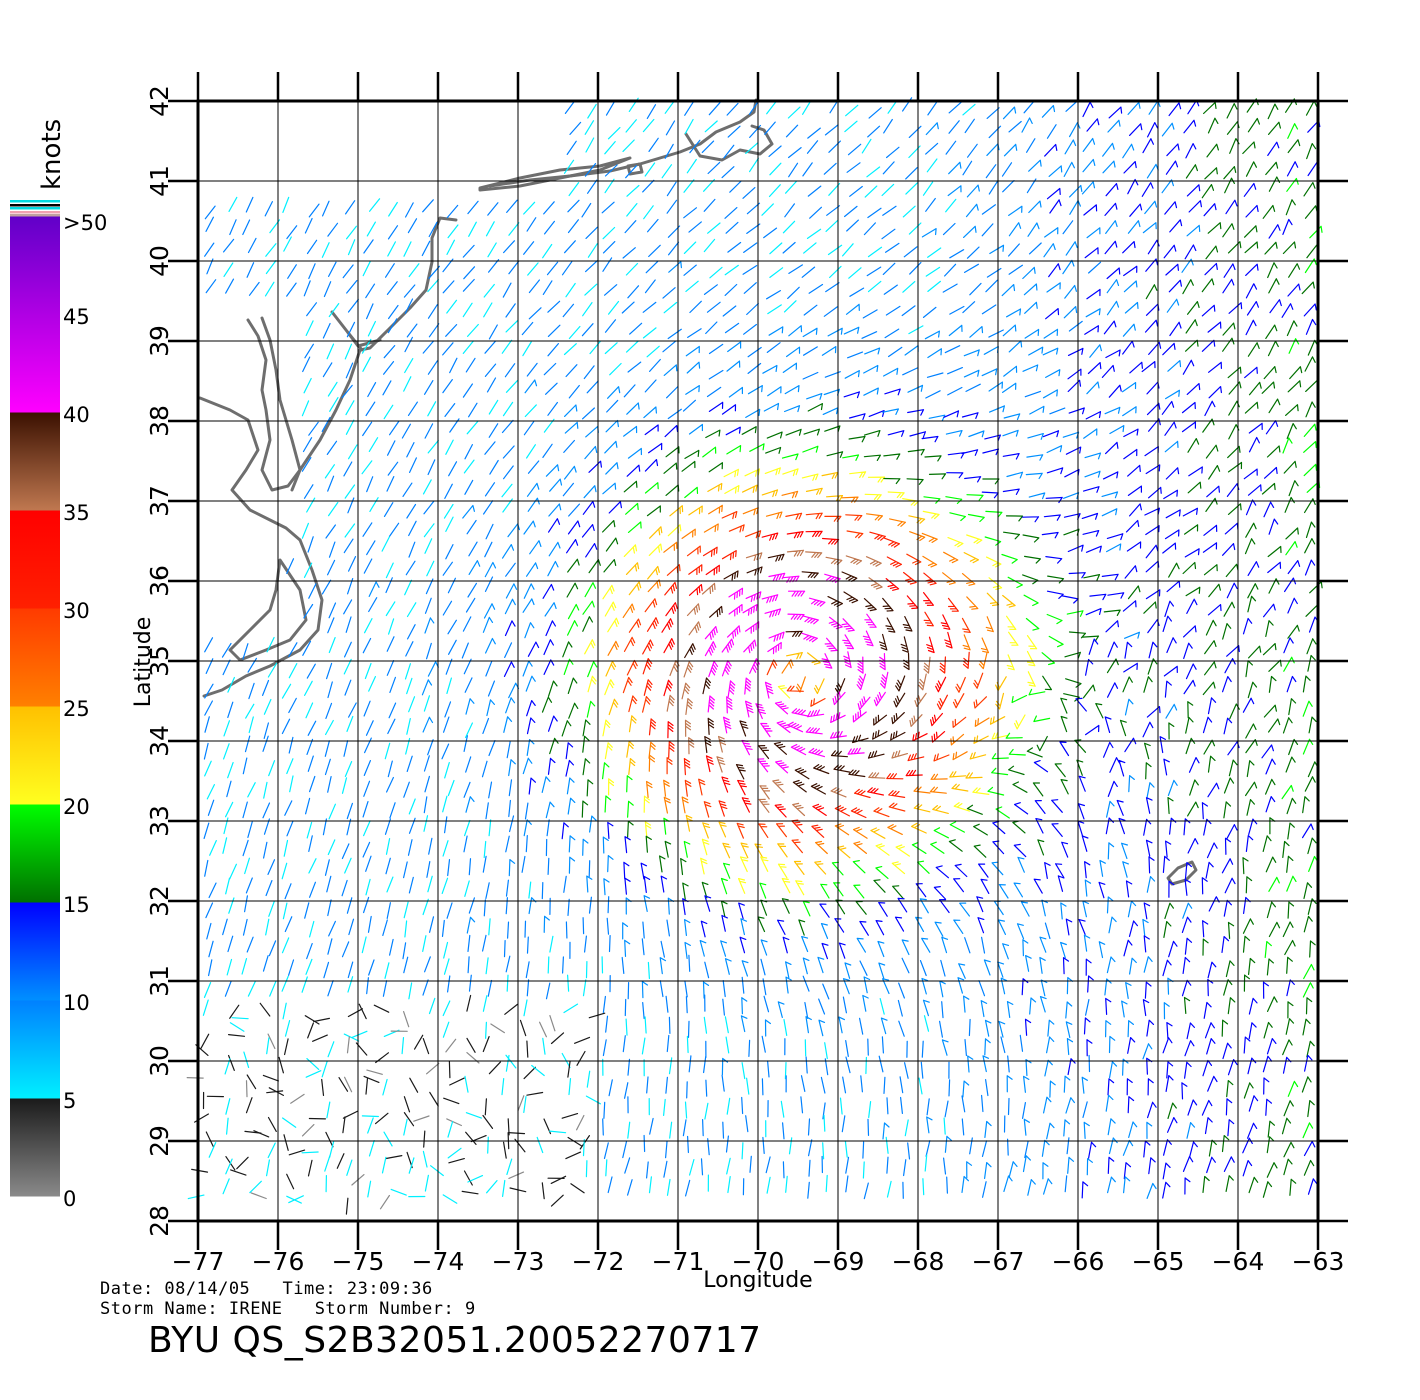 The width and height of the screenshot is (1420, 1400). What do you see at coordinates (1238, 1261) in the screenshot?
I see `longitude-tick-label: −64` at bounding box center [1238, 1261].